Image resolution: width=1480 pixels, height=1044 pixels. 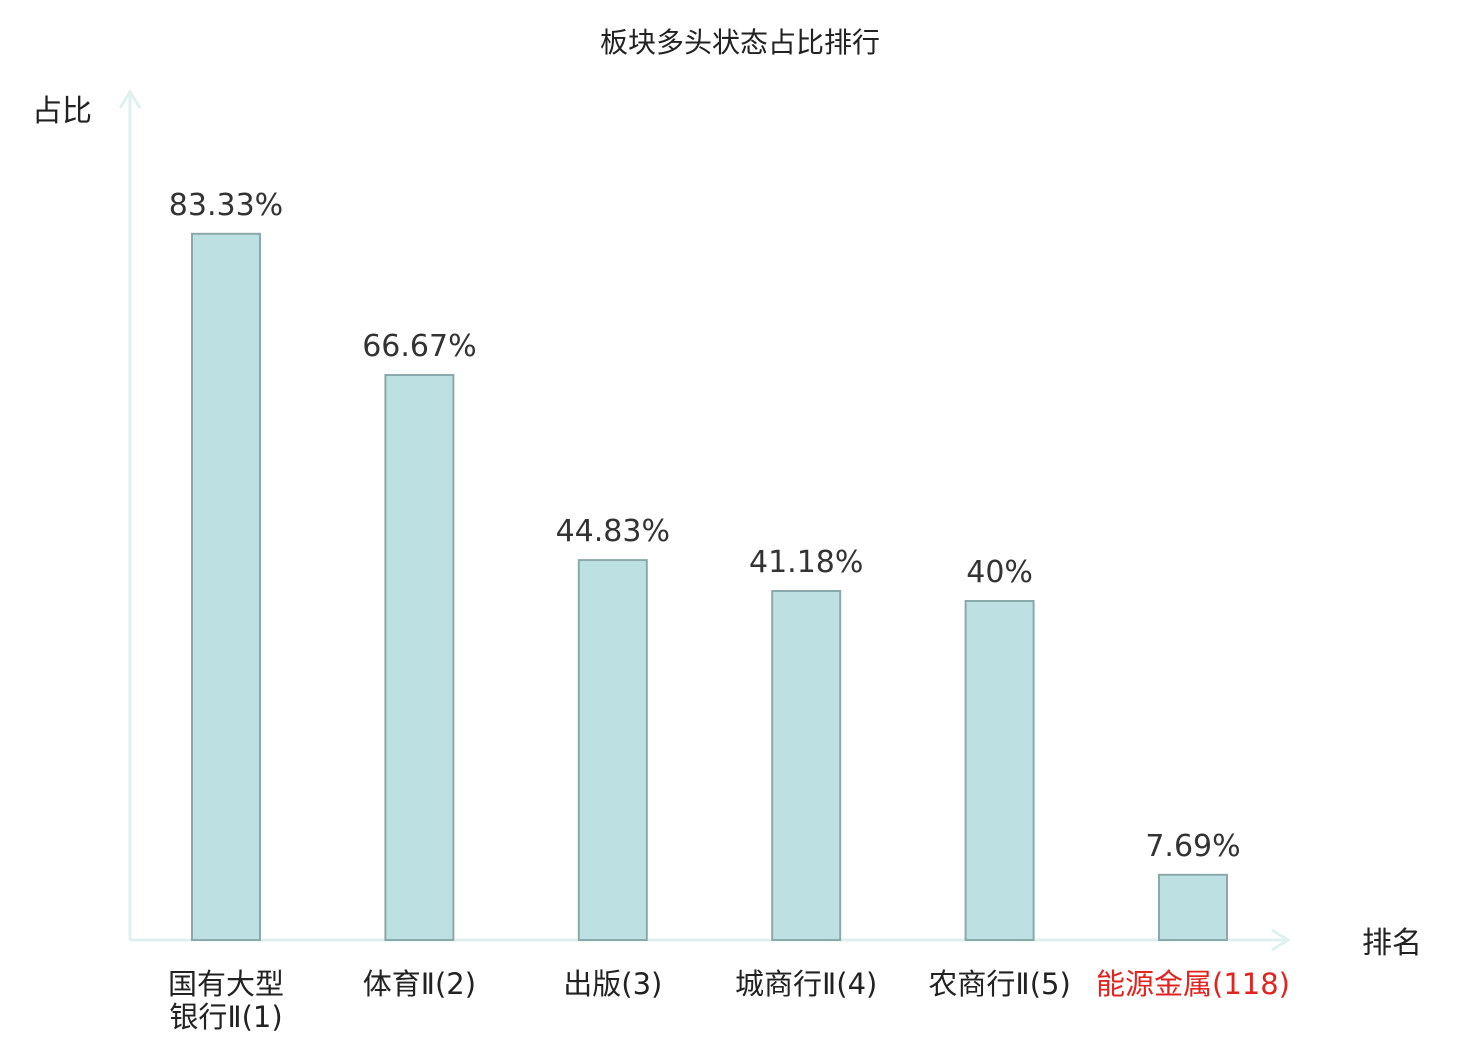 What do you see at coordinates (856, 984) in the screenshot?
I see `tick-label-rank: (4)` at bounding box center [856, 984].